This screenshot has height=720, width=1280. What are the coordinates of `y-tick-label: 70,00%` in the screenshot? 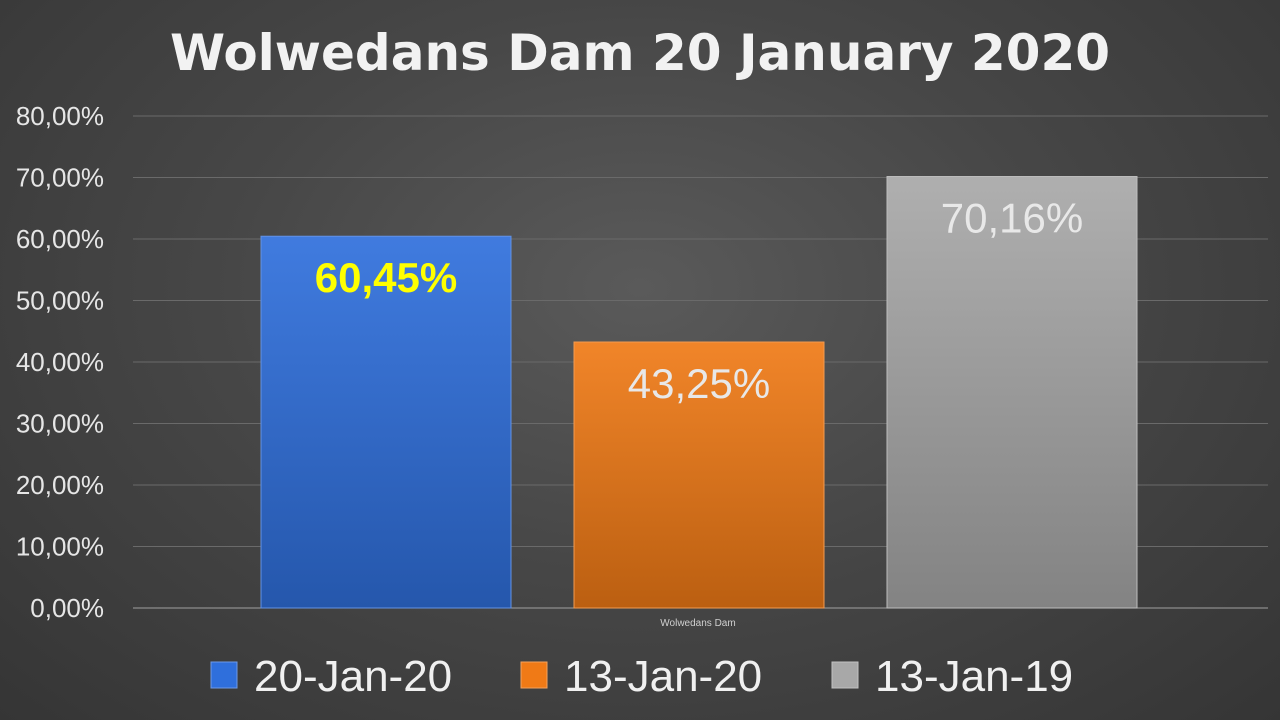 It's located at (60, 178).